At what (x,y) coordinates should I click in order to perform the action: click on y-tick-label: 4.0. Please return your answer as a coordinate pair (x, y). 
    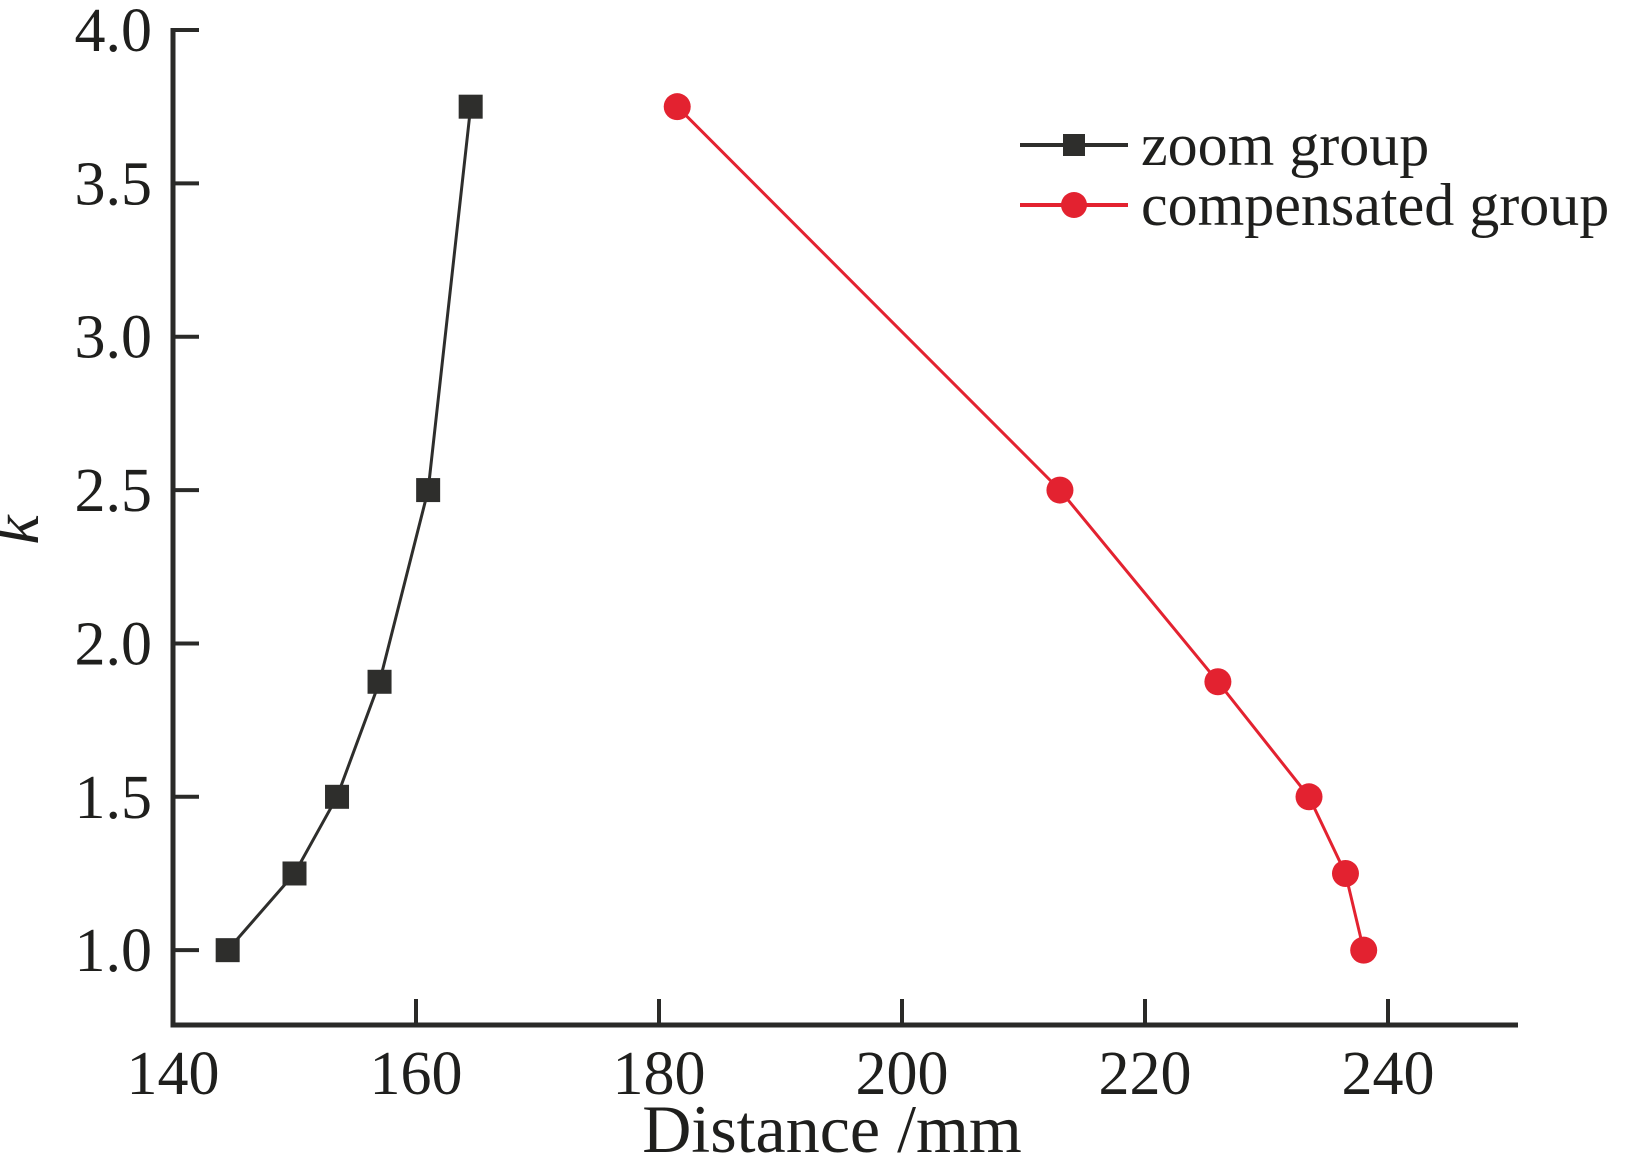
    Looking at the image, I should click on (114, 32).